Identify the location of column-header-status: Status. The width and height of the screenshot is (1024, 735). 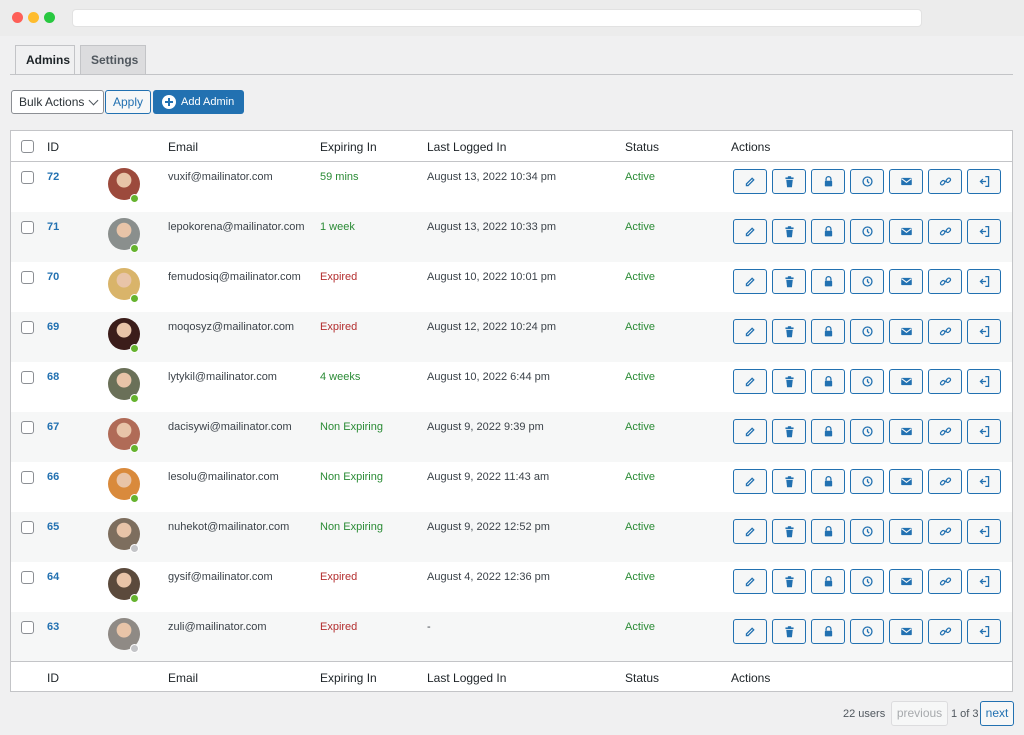
(642, 147).